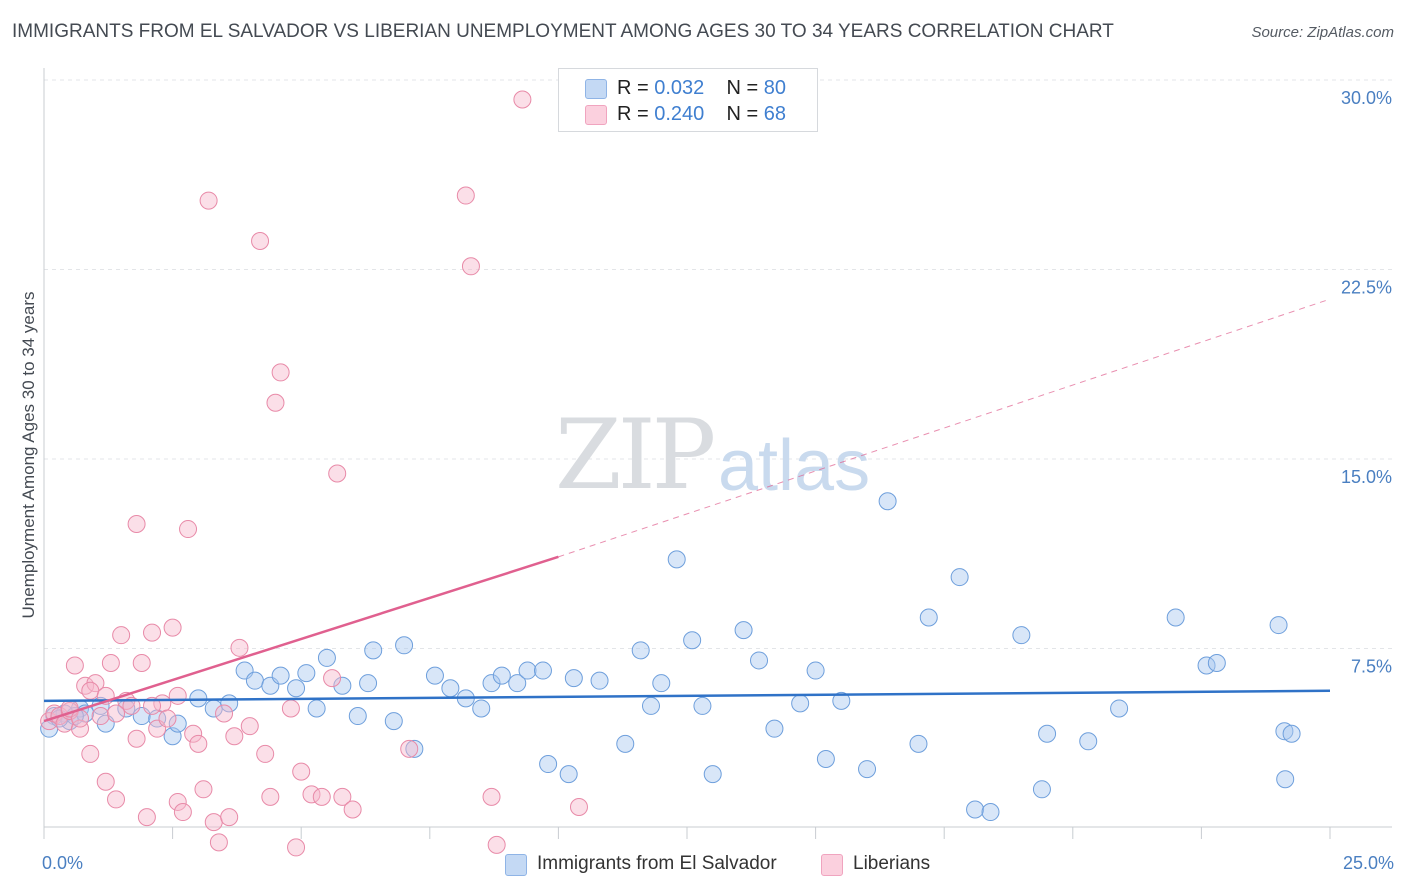 This screenshot has height=892, width=1406. I want to click on y-axis-label: Unemployment Among Ages 30 to 34 years, so click(28, 455).